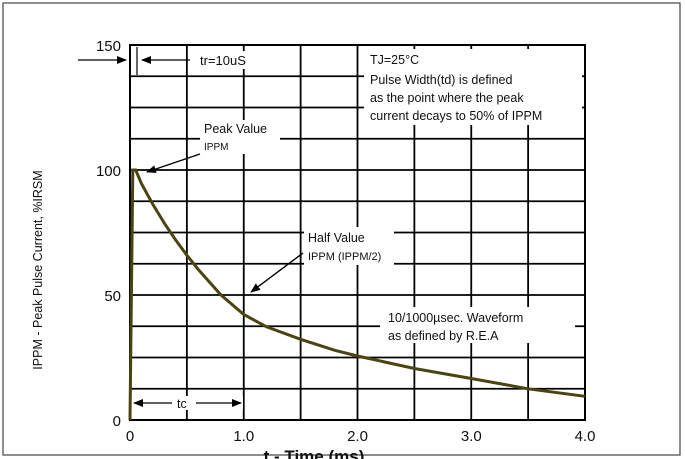 Image resolution: width=685 pixels, height=459 pixels. Describe the element at coordinates (112, 296) in the screenshot. I see `y-tick-label: 50` at that location.